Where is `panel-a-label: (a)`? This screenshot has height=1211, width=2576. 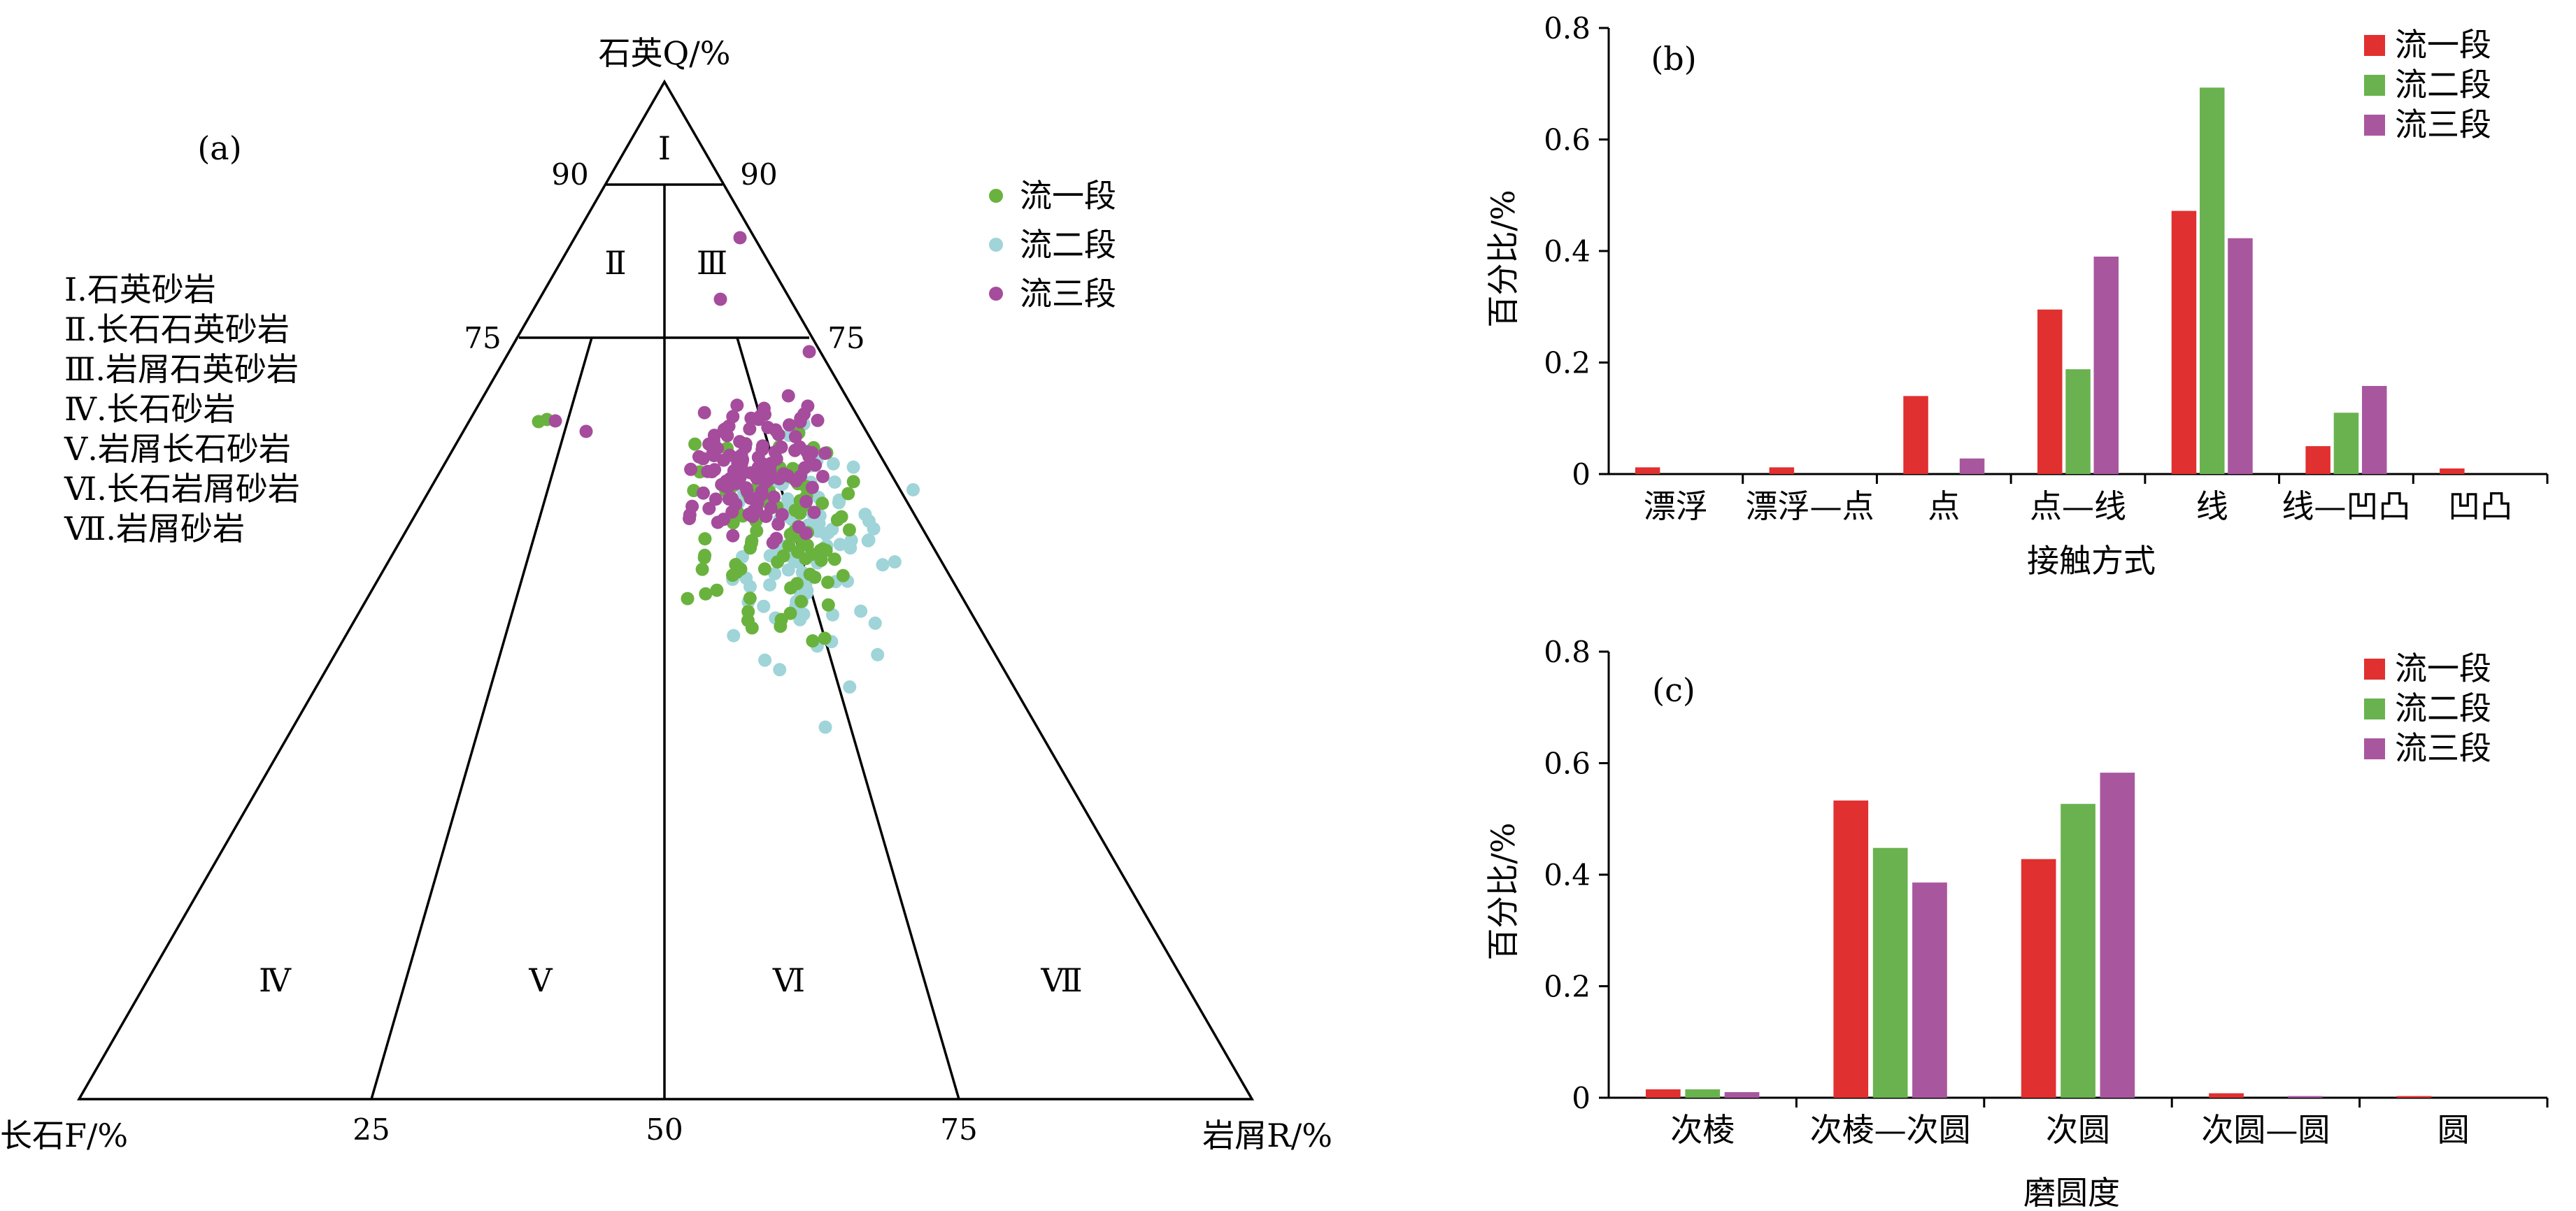
panel-a-label: (a) is located at coordinates (219, 148).